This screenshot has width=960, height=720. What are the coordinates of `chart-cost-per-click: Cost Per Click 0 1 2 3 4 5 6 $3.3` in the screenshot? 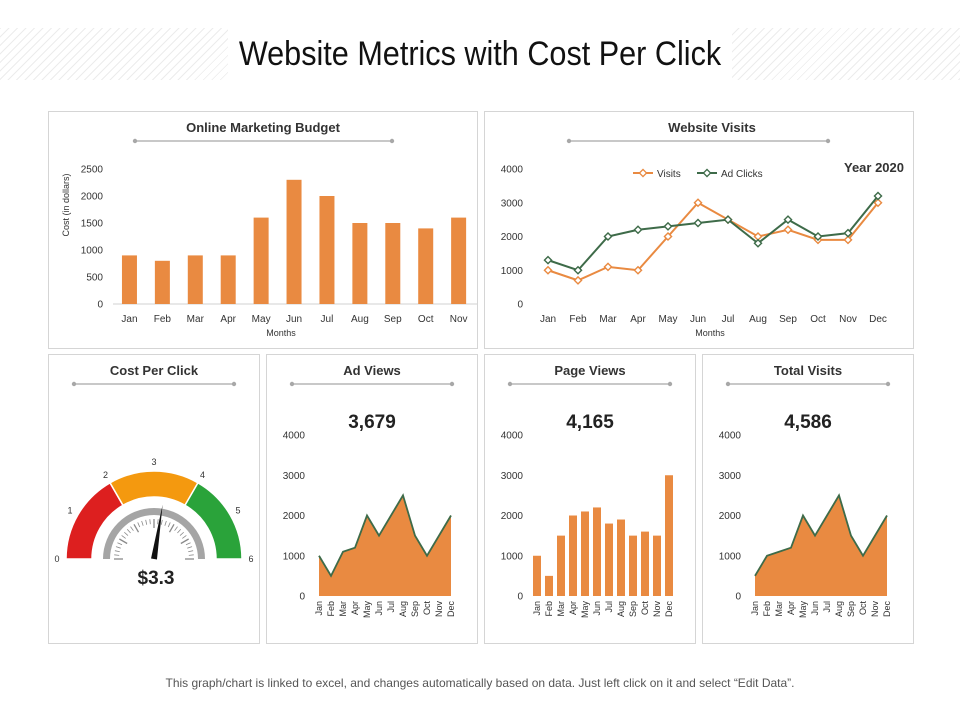 It's located at (153, 476).